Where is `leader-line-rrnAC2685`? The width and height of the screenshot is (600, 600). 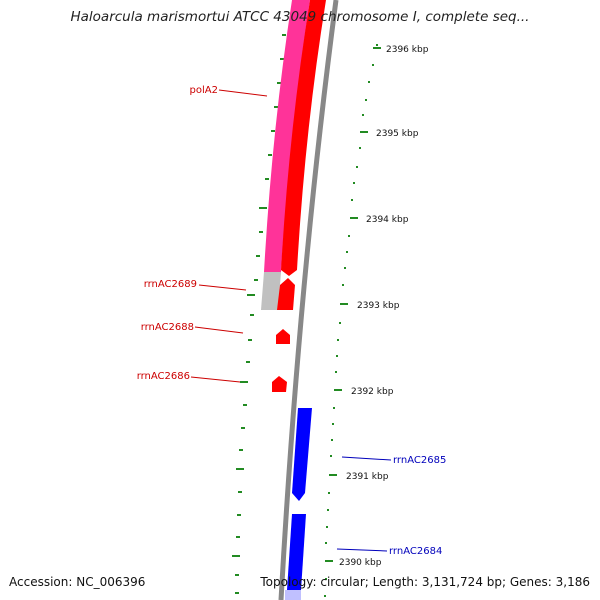 leader-line-rrnAC2685 is located at coordinates (366, 458).